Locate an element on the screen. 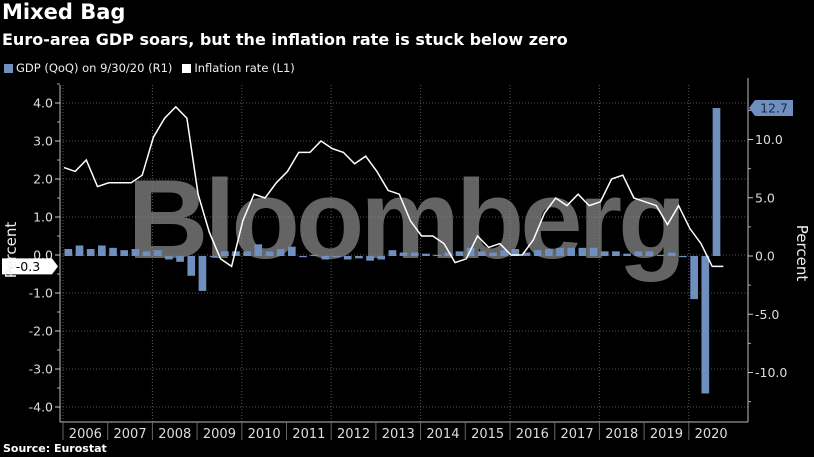  right-tick-label: 0.0 is located at coordinates (765, 256).